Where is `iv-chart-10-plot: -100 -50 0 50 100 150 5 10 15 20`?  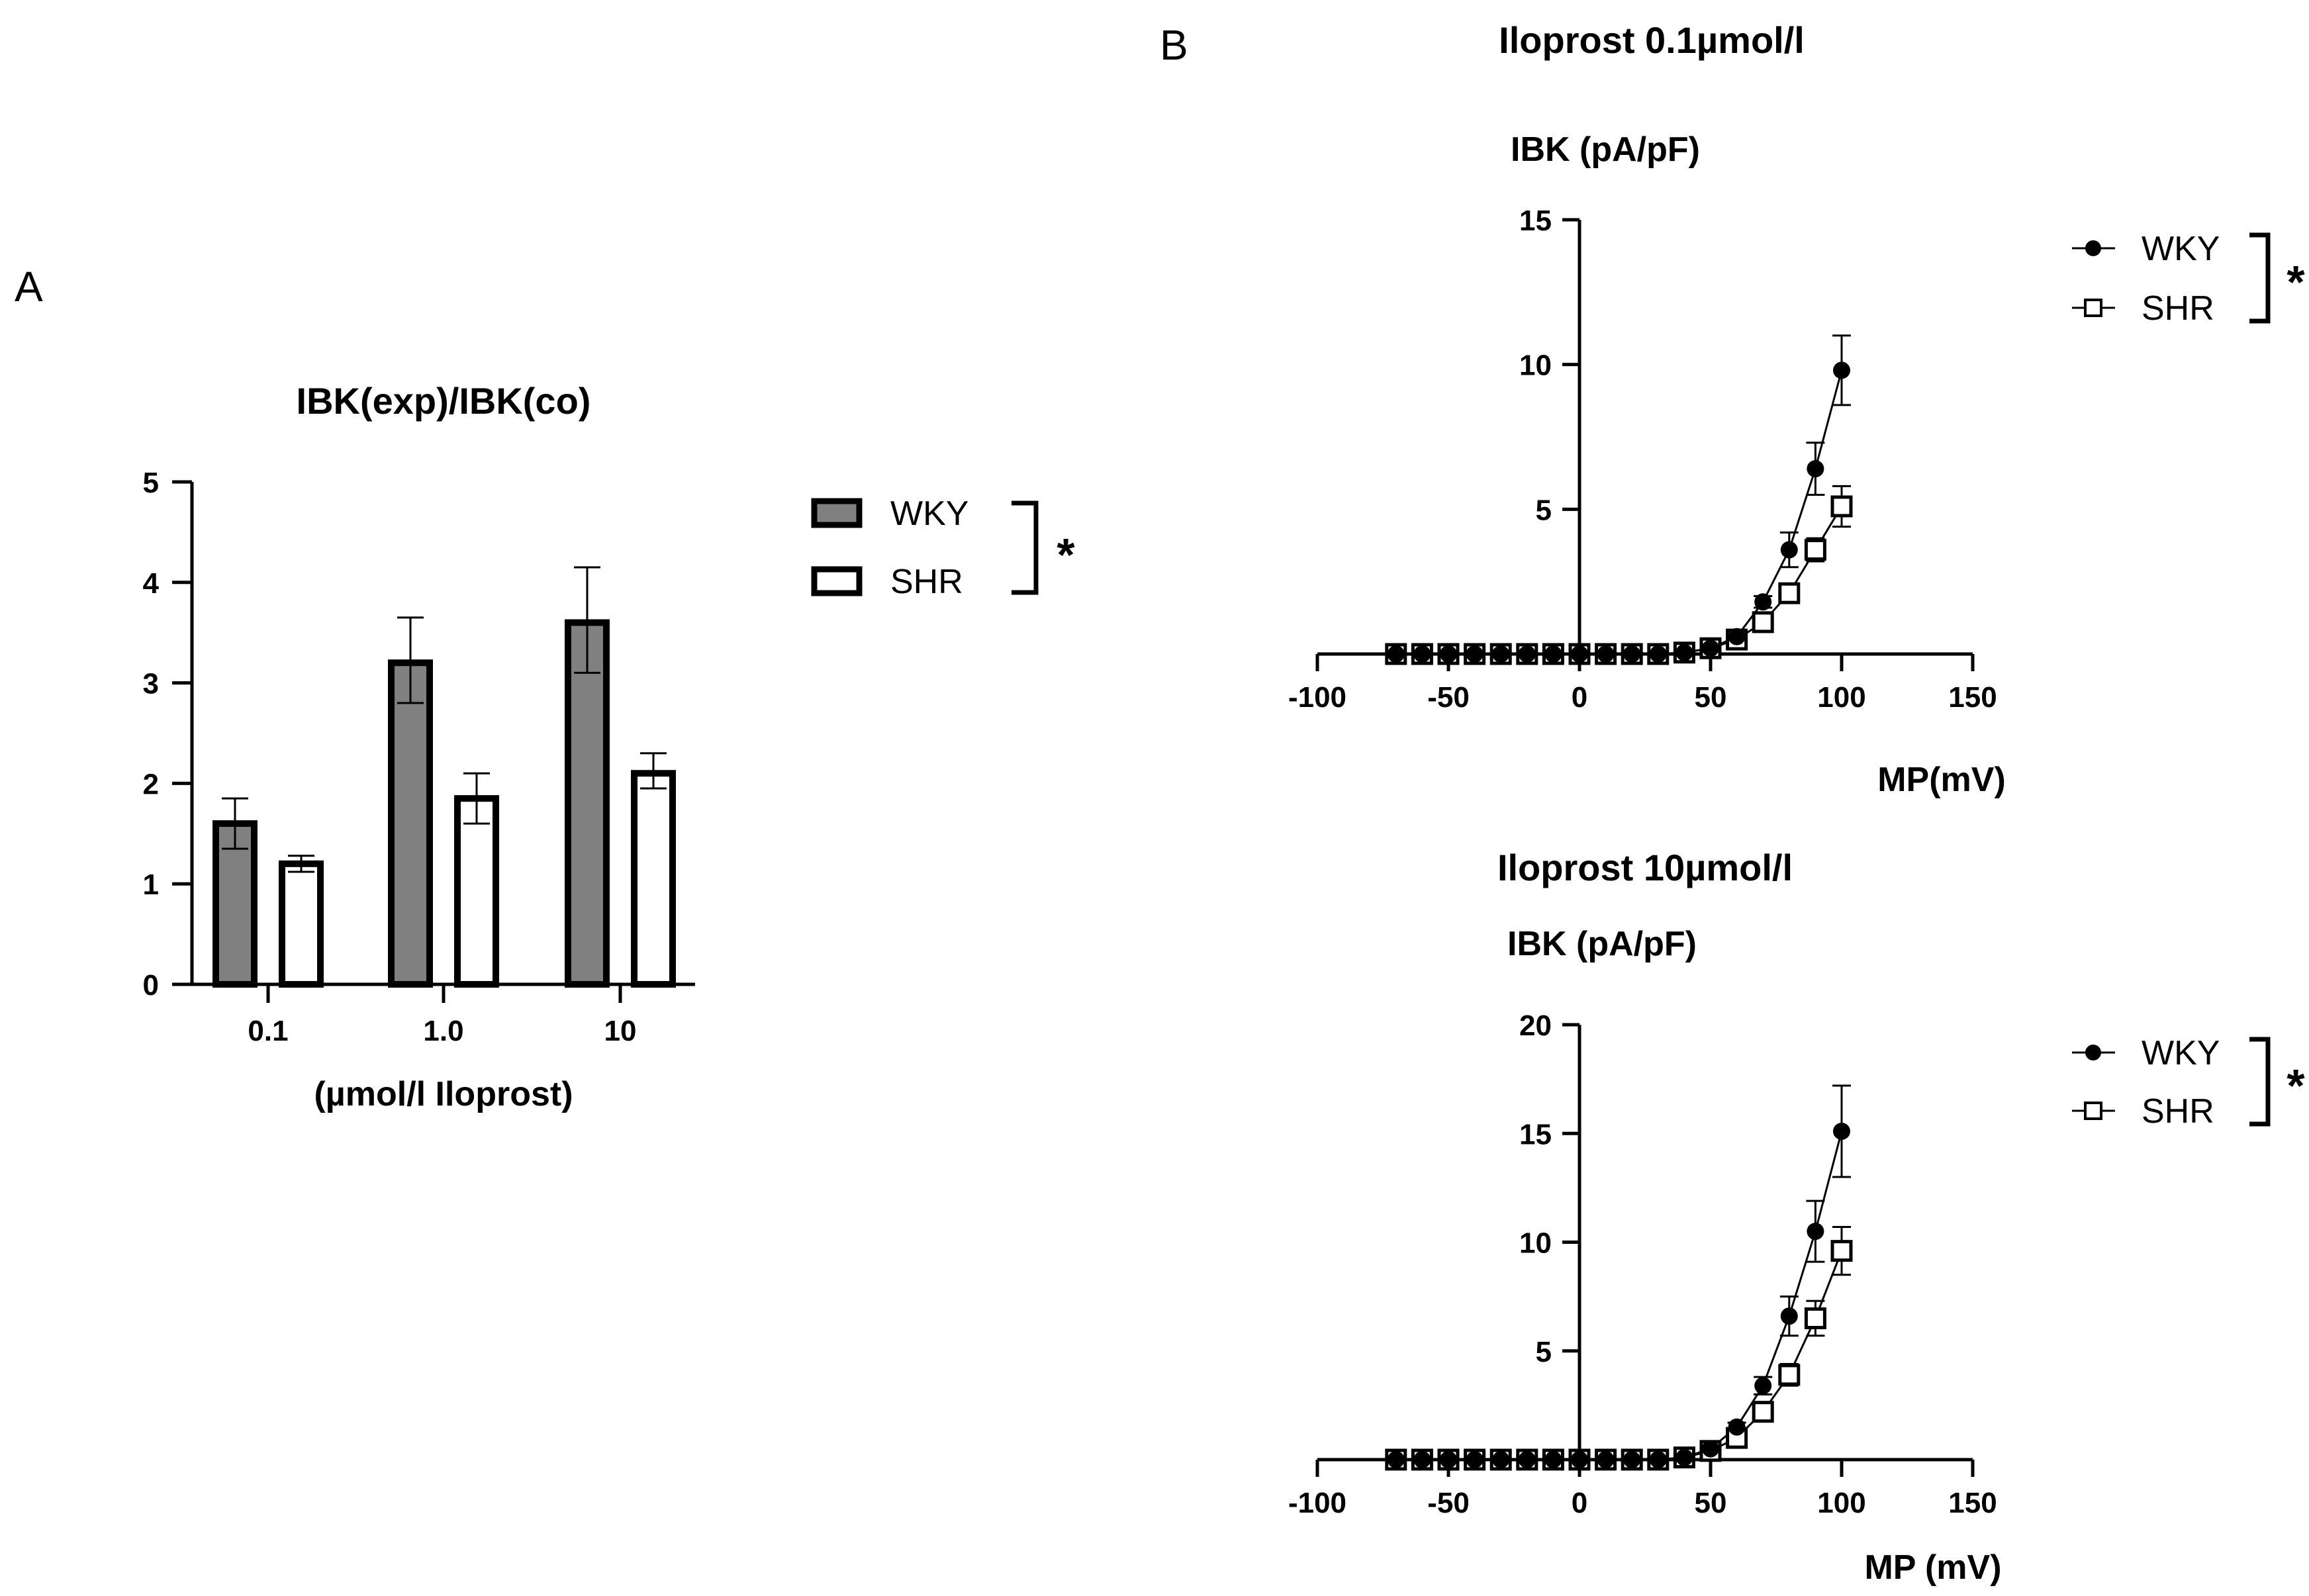
iv-chart-10-plot: -100 -50 0 50 100 150 5 10 15 20 is located at coordinates (1642, 1264).